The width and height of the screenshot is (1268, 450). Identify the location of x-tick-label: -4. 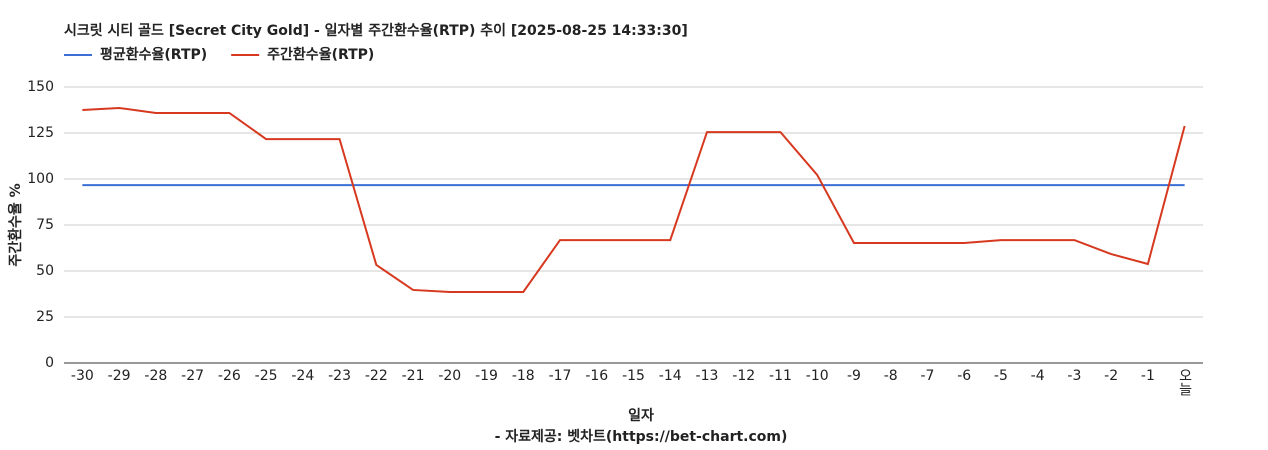
(1038, 376).